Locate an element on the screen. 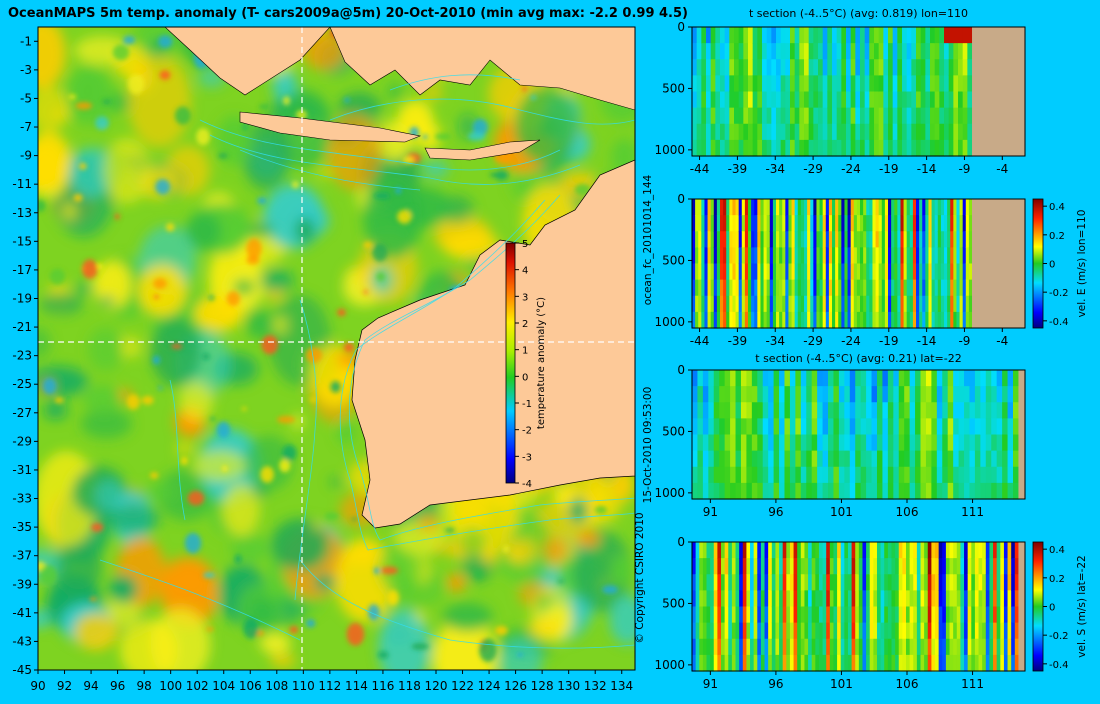 Image resolution: width=1100 pixels, height=704 pixels. section-x-tick-label: -39 is located at coordinates (738, 341).